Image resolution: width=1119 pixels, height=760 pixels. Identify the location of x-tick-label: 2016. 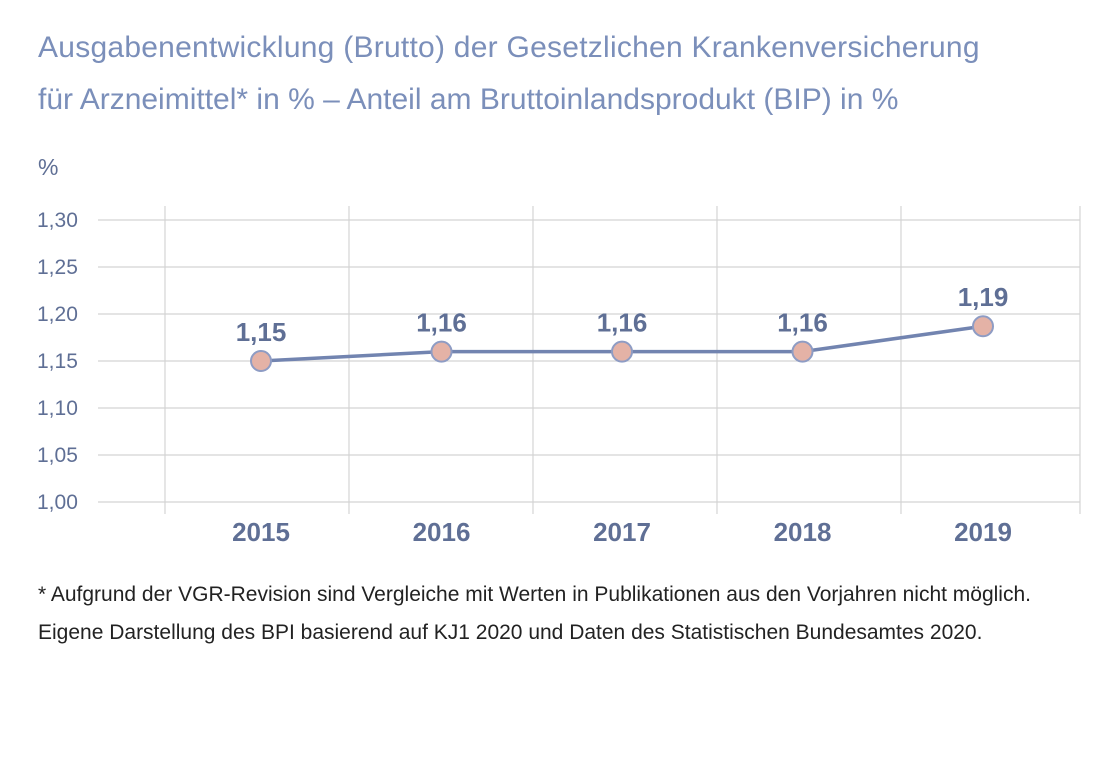
(442, 532).